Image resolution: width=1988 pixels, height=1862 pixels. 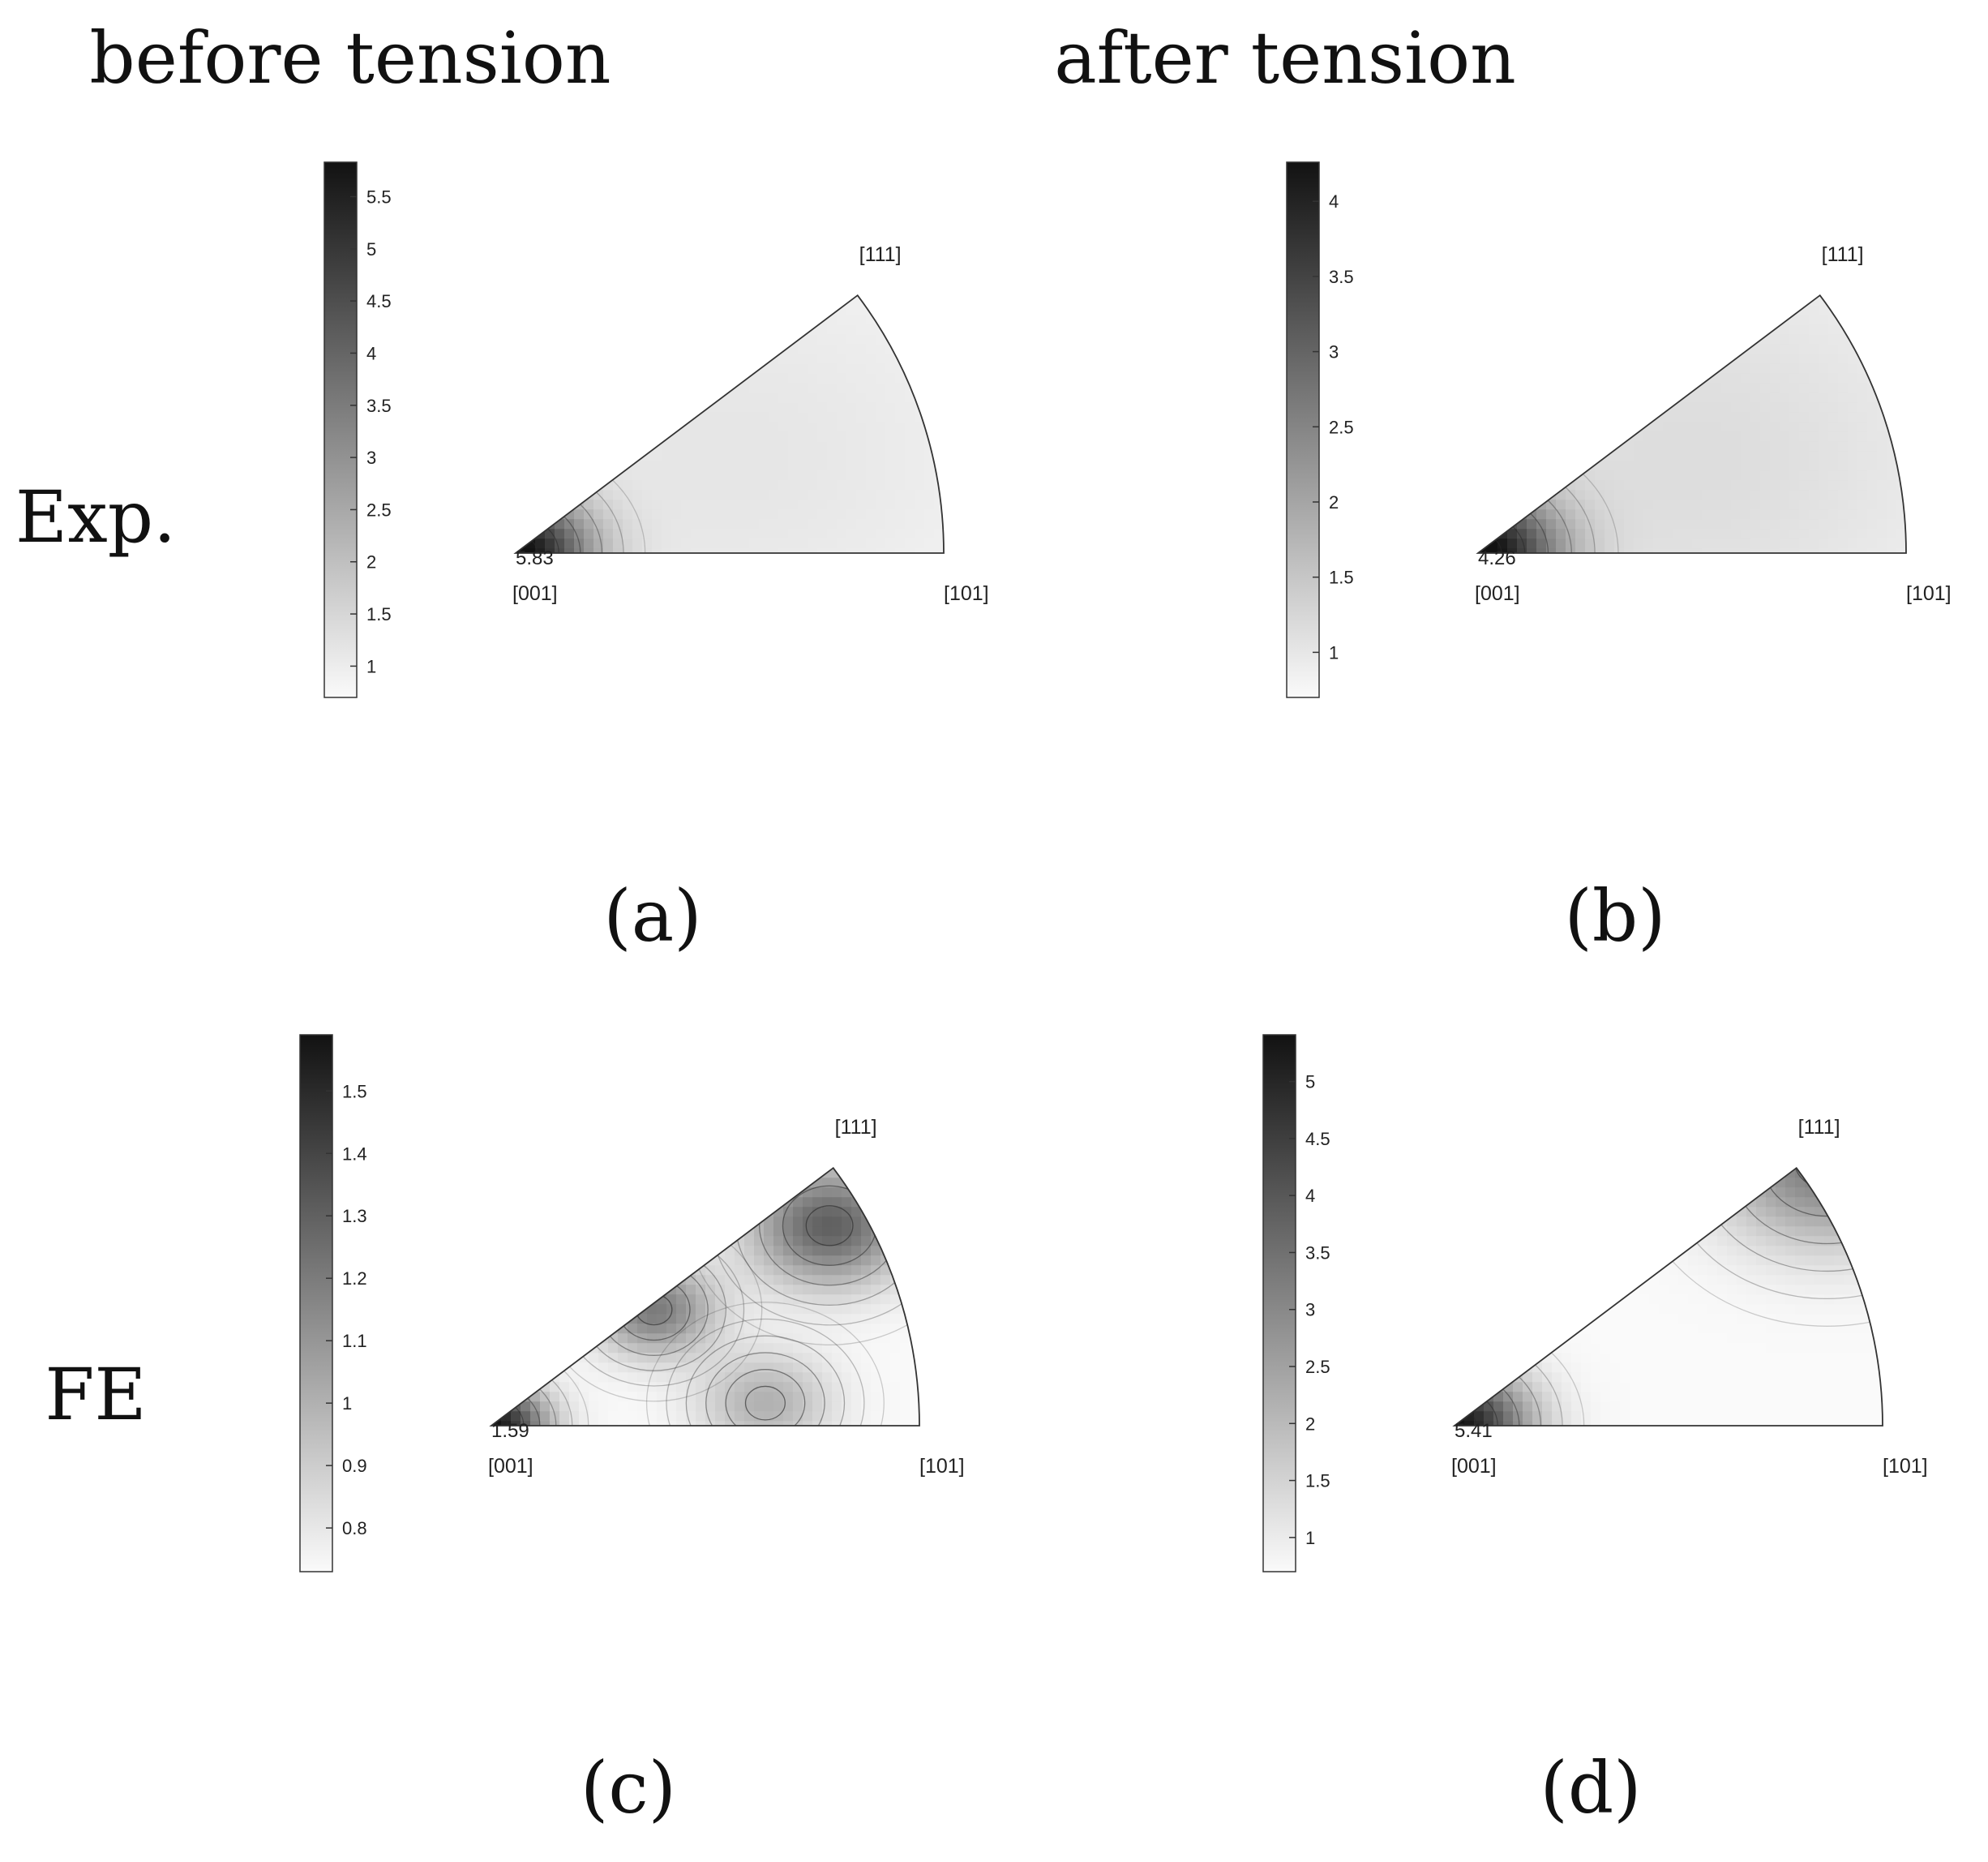 I want to click on panel-label: (d), so click(x=1591, y=1788).